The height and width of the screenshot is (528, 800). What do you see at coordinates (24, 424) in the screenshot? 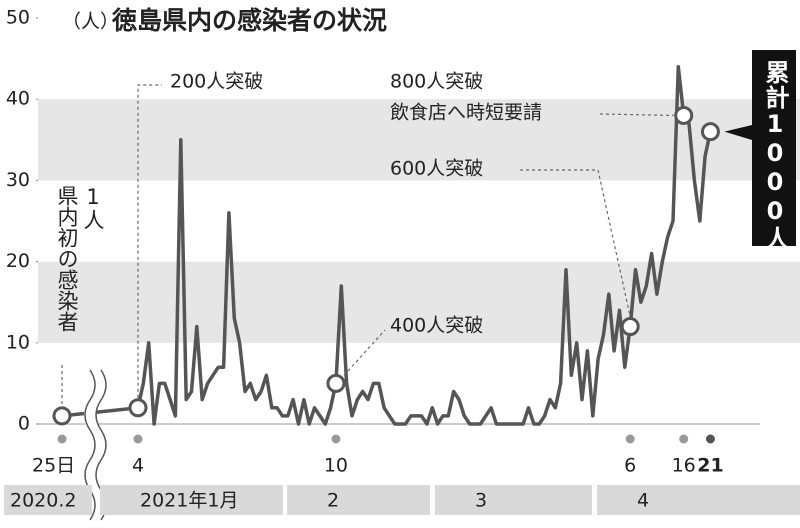
I see `y-tick-label: 0` at bounding box center [24, 424].